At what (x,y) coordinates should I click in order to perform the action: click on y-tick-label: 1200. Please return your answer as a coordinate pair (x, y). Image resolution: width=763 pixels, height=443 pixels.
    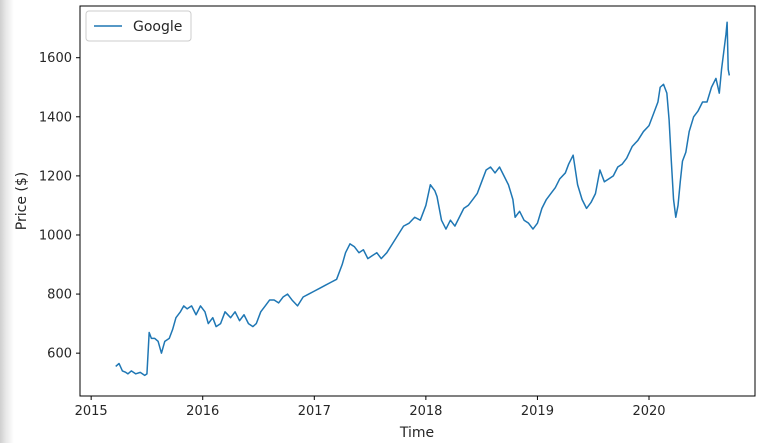
    Looking at the image, I should click on (55, 176).